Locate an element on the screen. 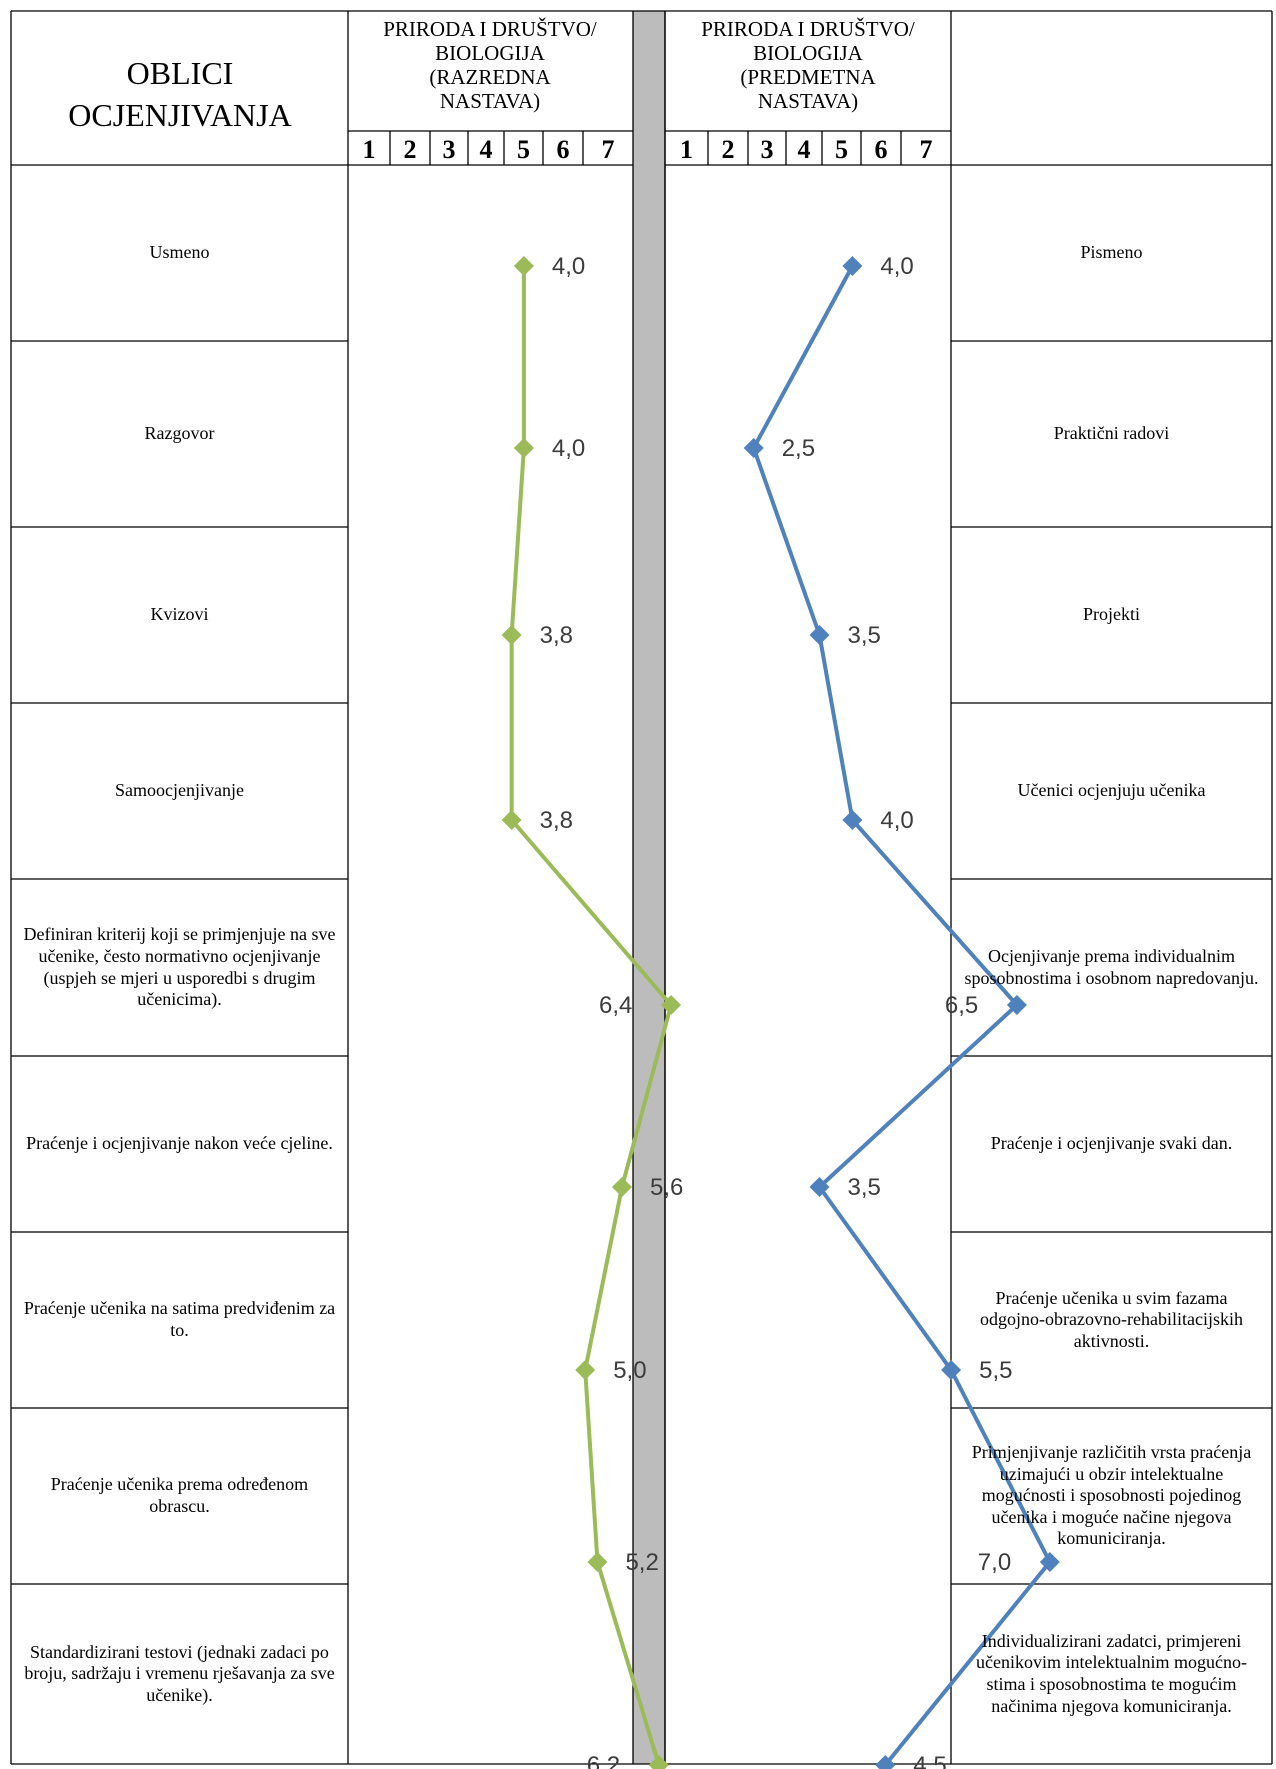  col2-header-title: PRIRODA I DRUŠTVO/ is located at coordinates (808, 29).